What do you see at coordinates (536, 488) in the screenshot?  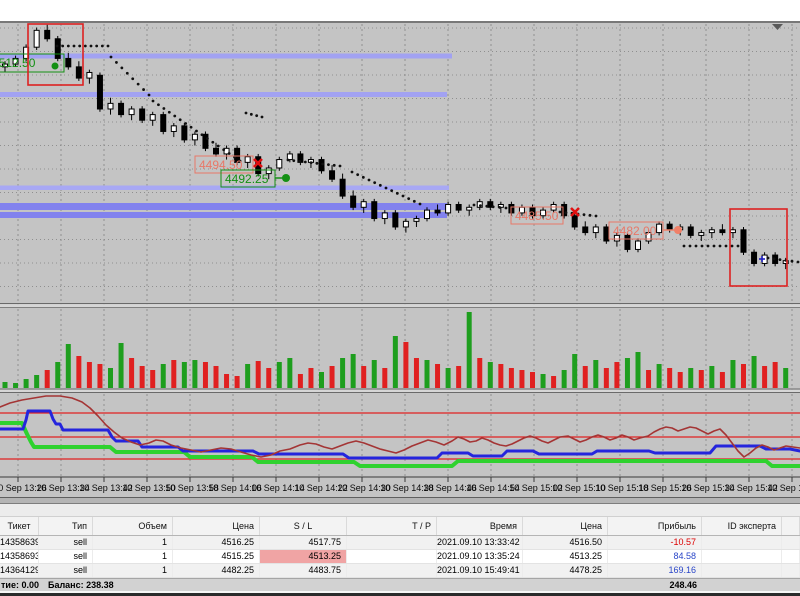 I see `time-axis-label: 10 Sep 15:02` at bounding box center [536, 488].